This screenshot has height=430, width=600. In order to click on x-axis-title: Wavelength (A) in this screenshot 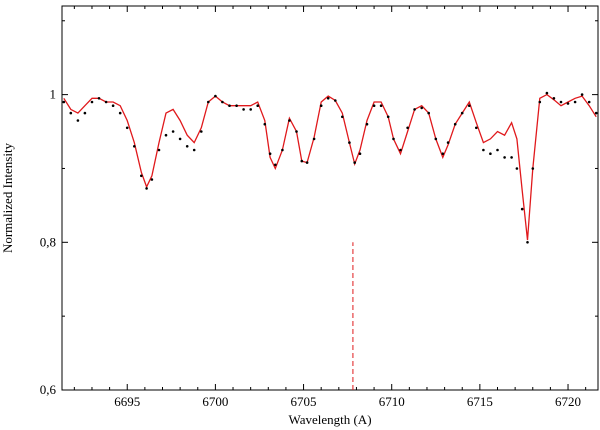, I will do `click(329, 419)`.